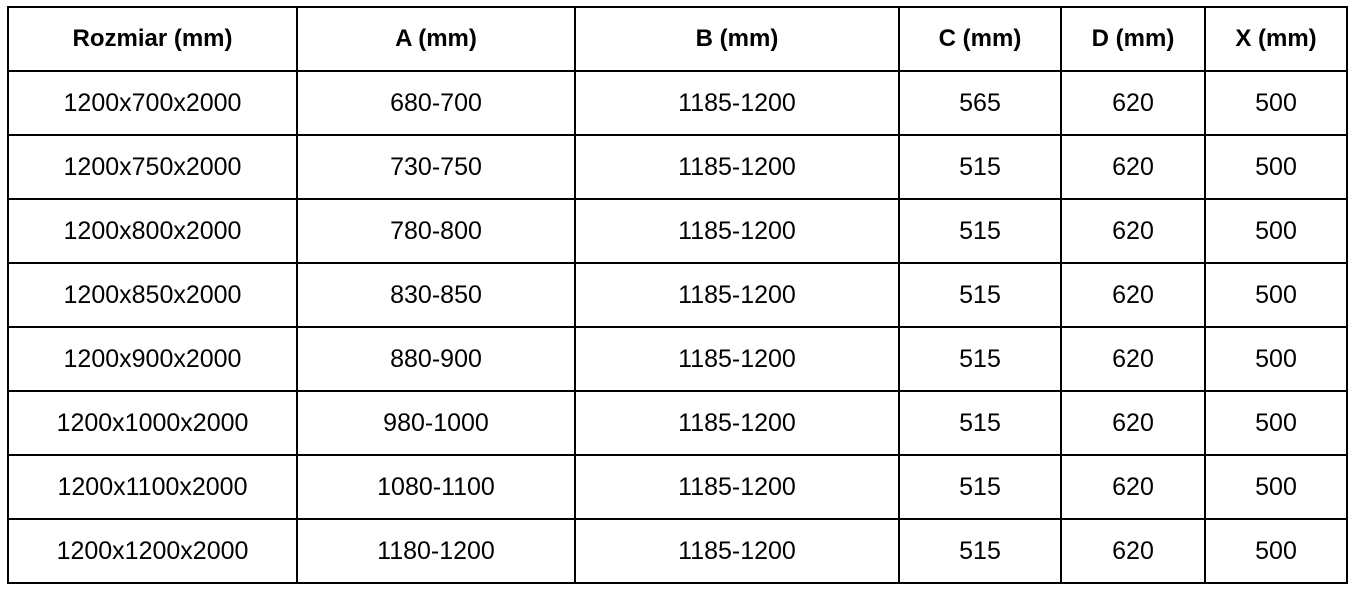 Image resolution: width=1355 pixels, height=591 pixels. What do you see at coordinates (436, 167) in the screenshot?
I see `cell-a: 730-750` at bounding box center [436, 167].